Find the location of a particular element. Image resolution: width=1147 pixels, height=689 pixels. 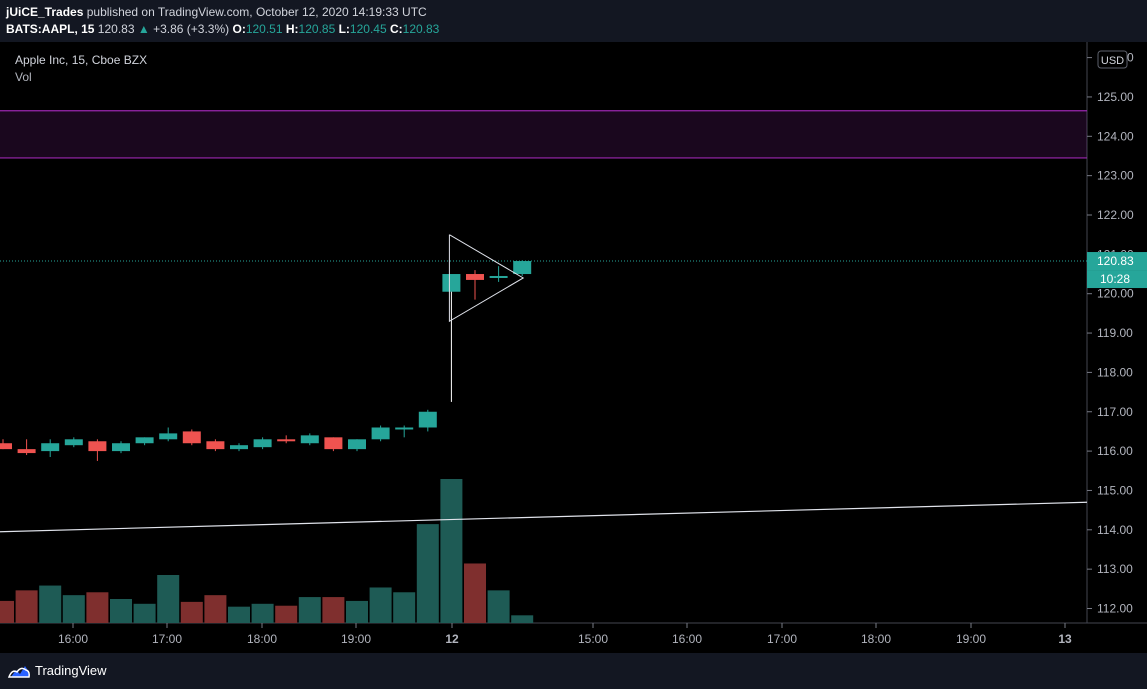

price-tick-label: 113.00 is located at coordinates (1115, 569).